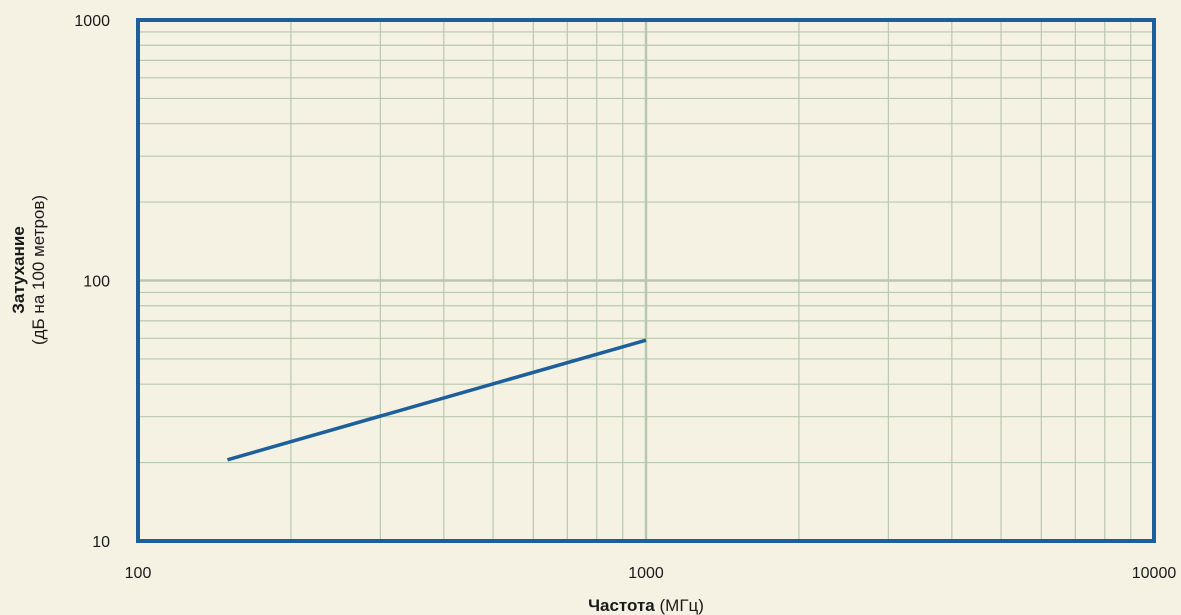 This screenshot has height=615, width=1181. I want to click on x-tick-label: 1000, so click(646, 573).